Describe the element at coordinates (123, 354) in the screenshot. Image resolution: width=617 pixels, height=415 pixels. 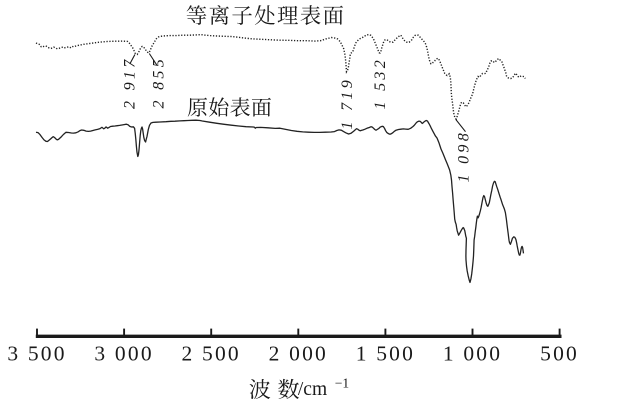
I see `svg-text: 3 000` at that location.